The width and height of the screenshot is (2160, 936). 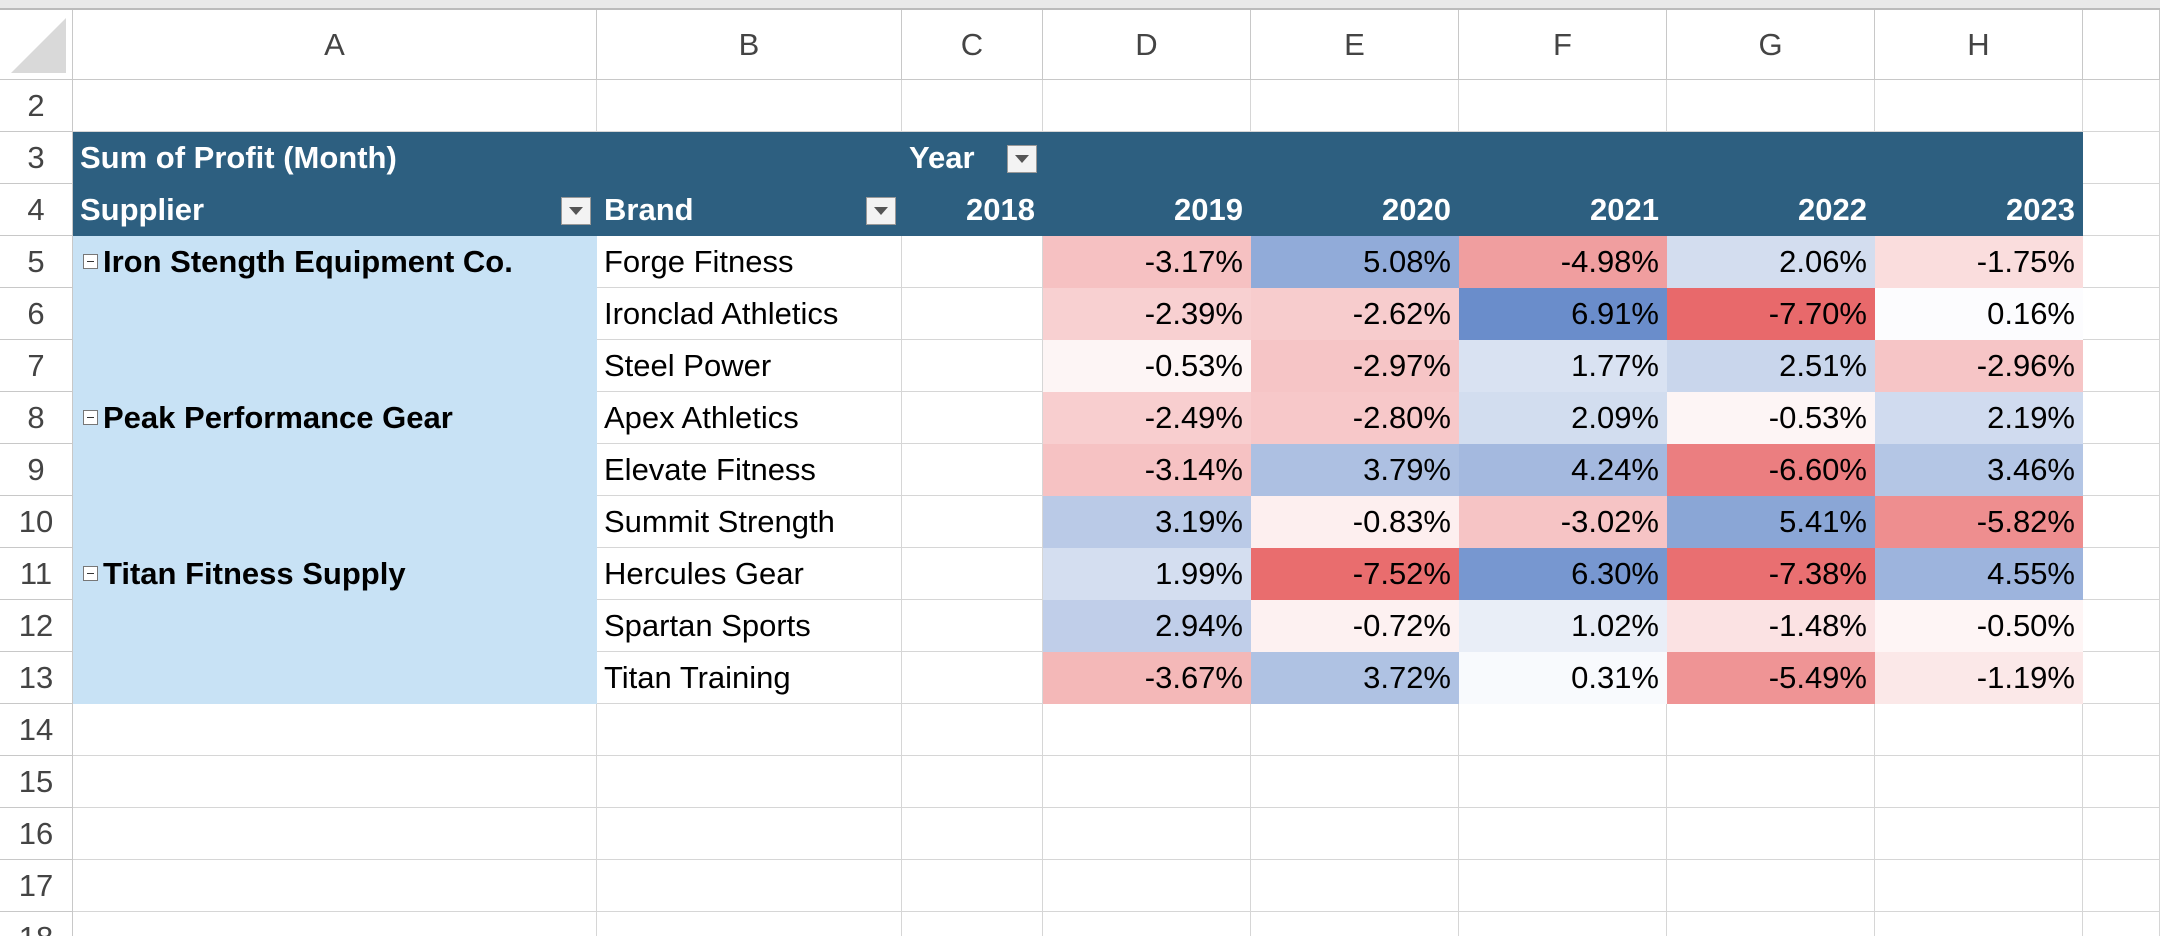 I want to click on column-header: D, so click(x=1147, y=45).